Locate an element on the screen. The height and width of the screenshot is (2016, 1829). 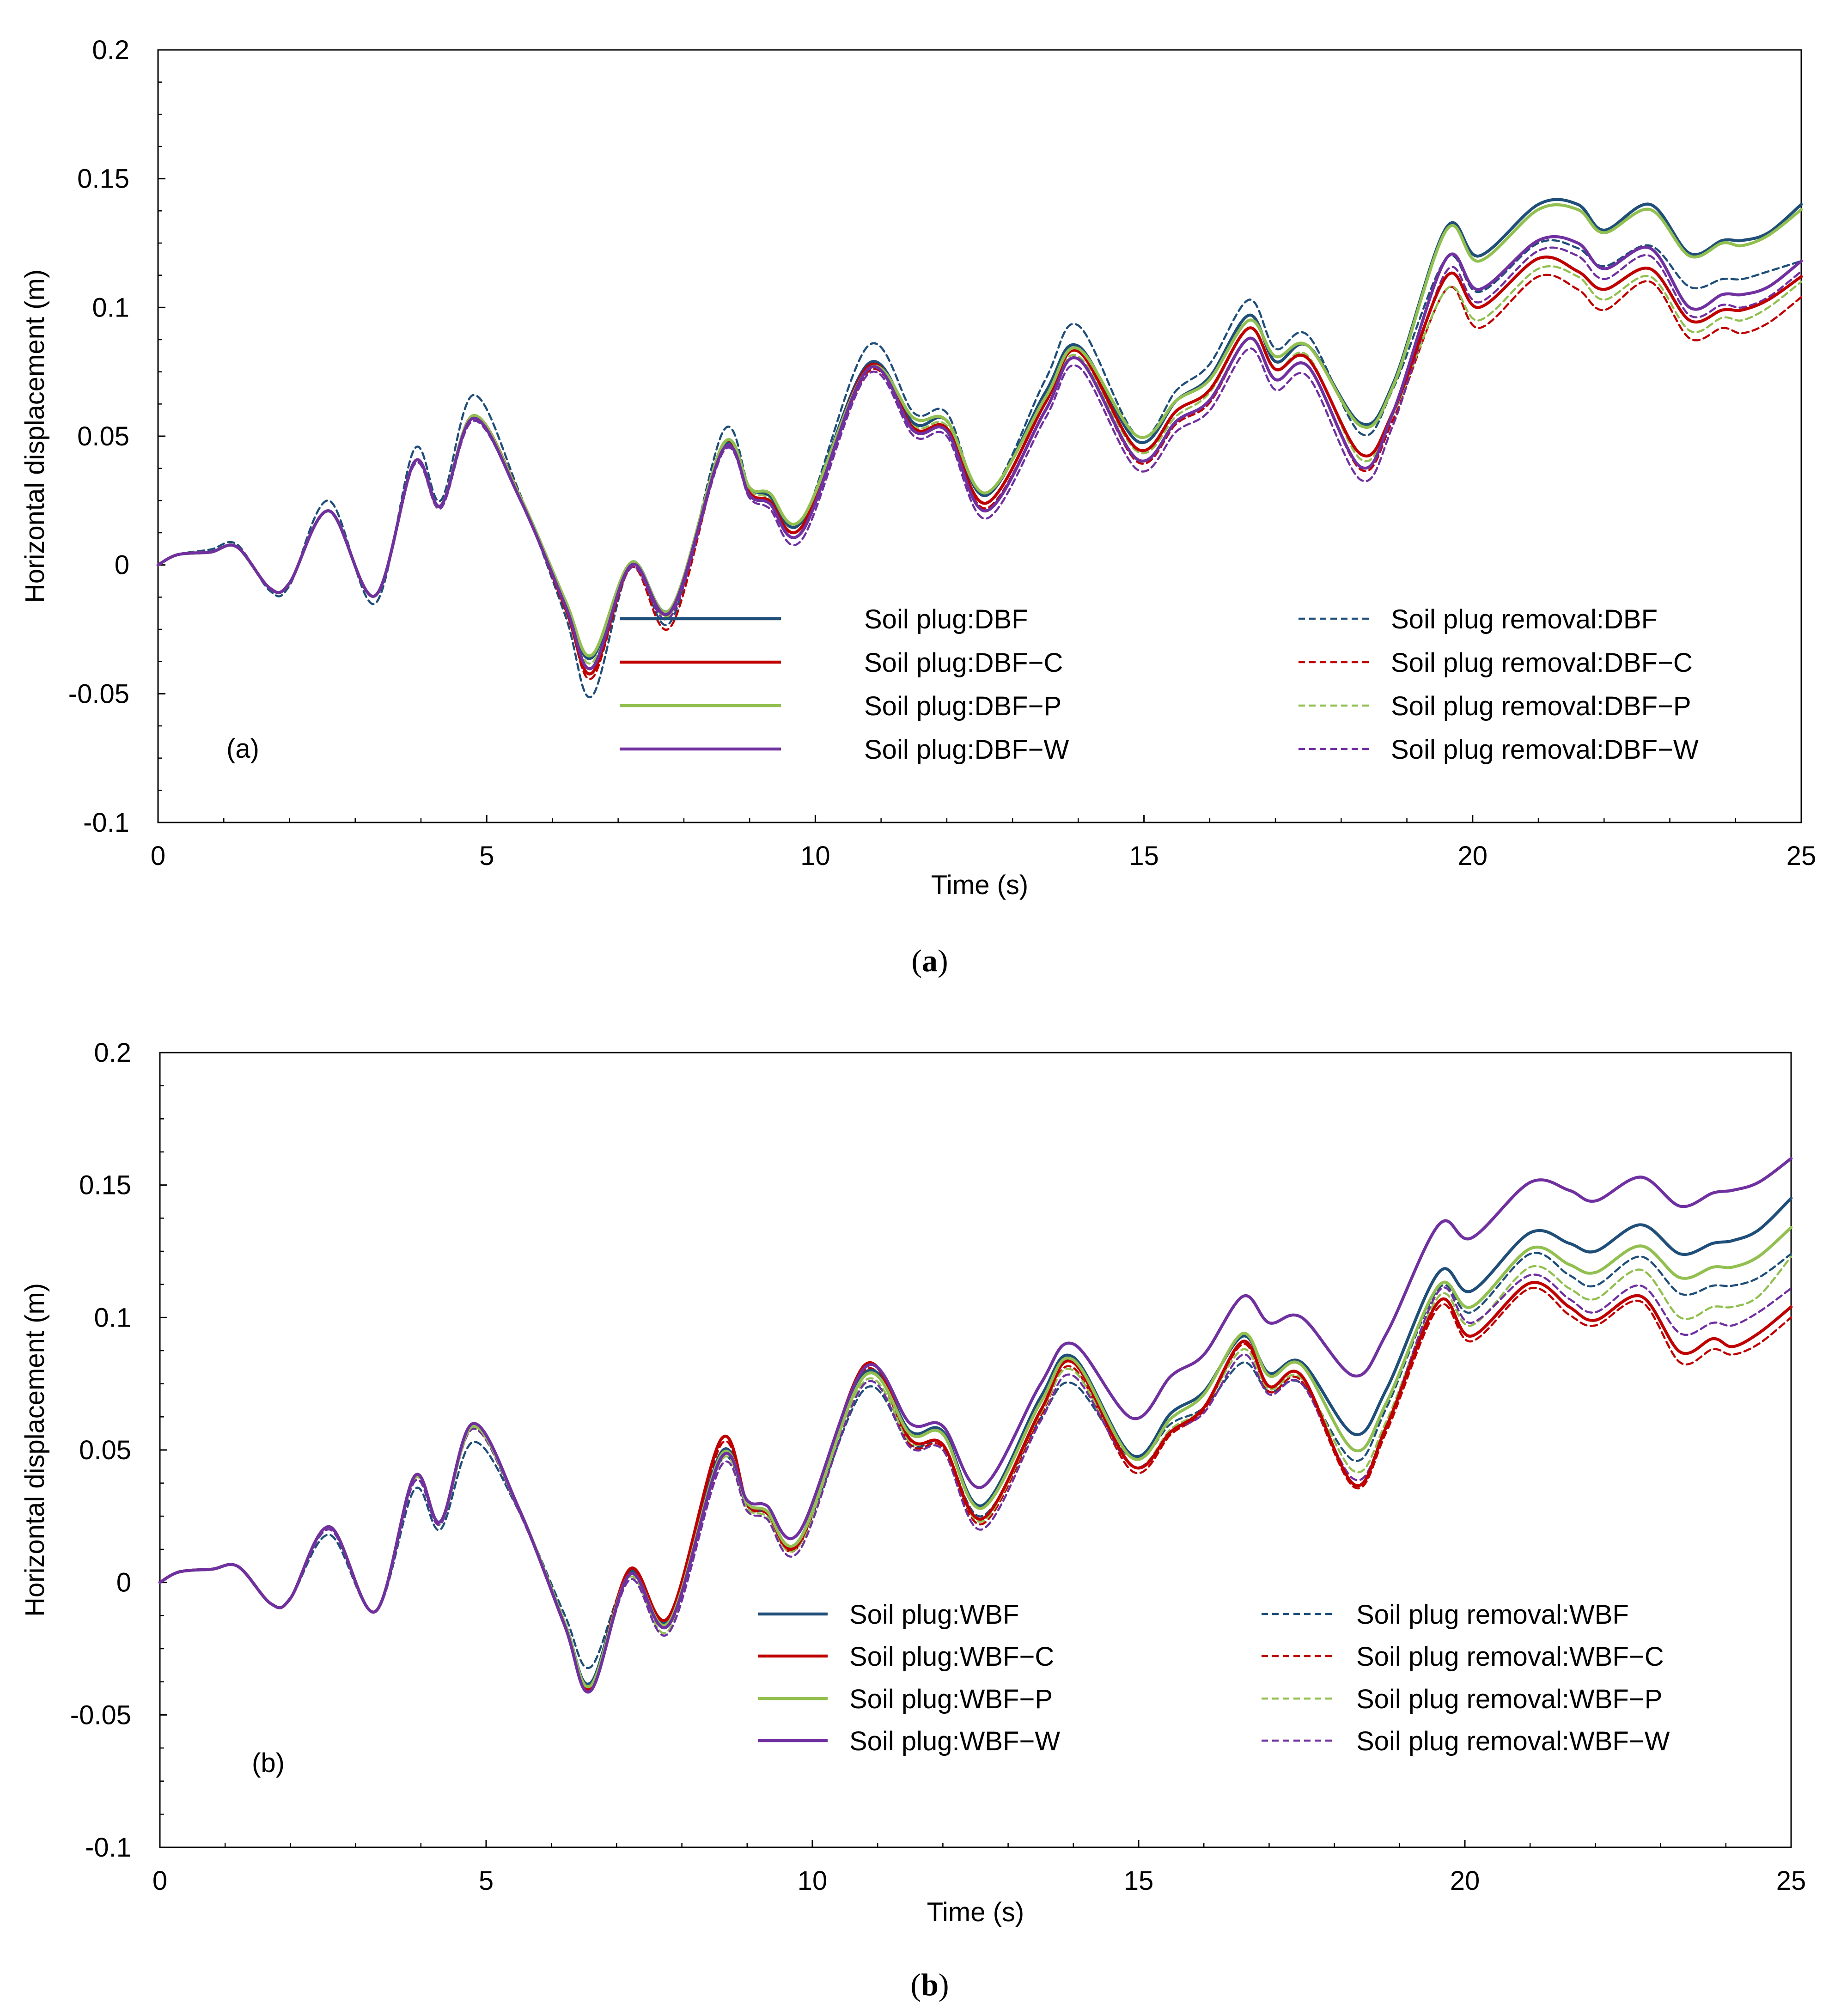
legend-label: Soil plug:DBF−P is located at coordinates (963, 706).